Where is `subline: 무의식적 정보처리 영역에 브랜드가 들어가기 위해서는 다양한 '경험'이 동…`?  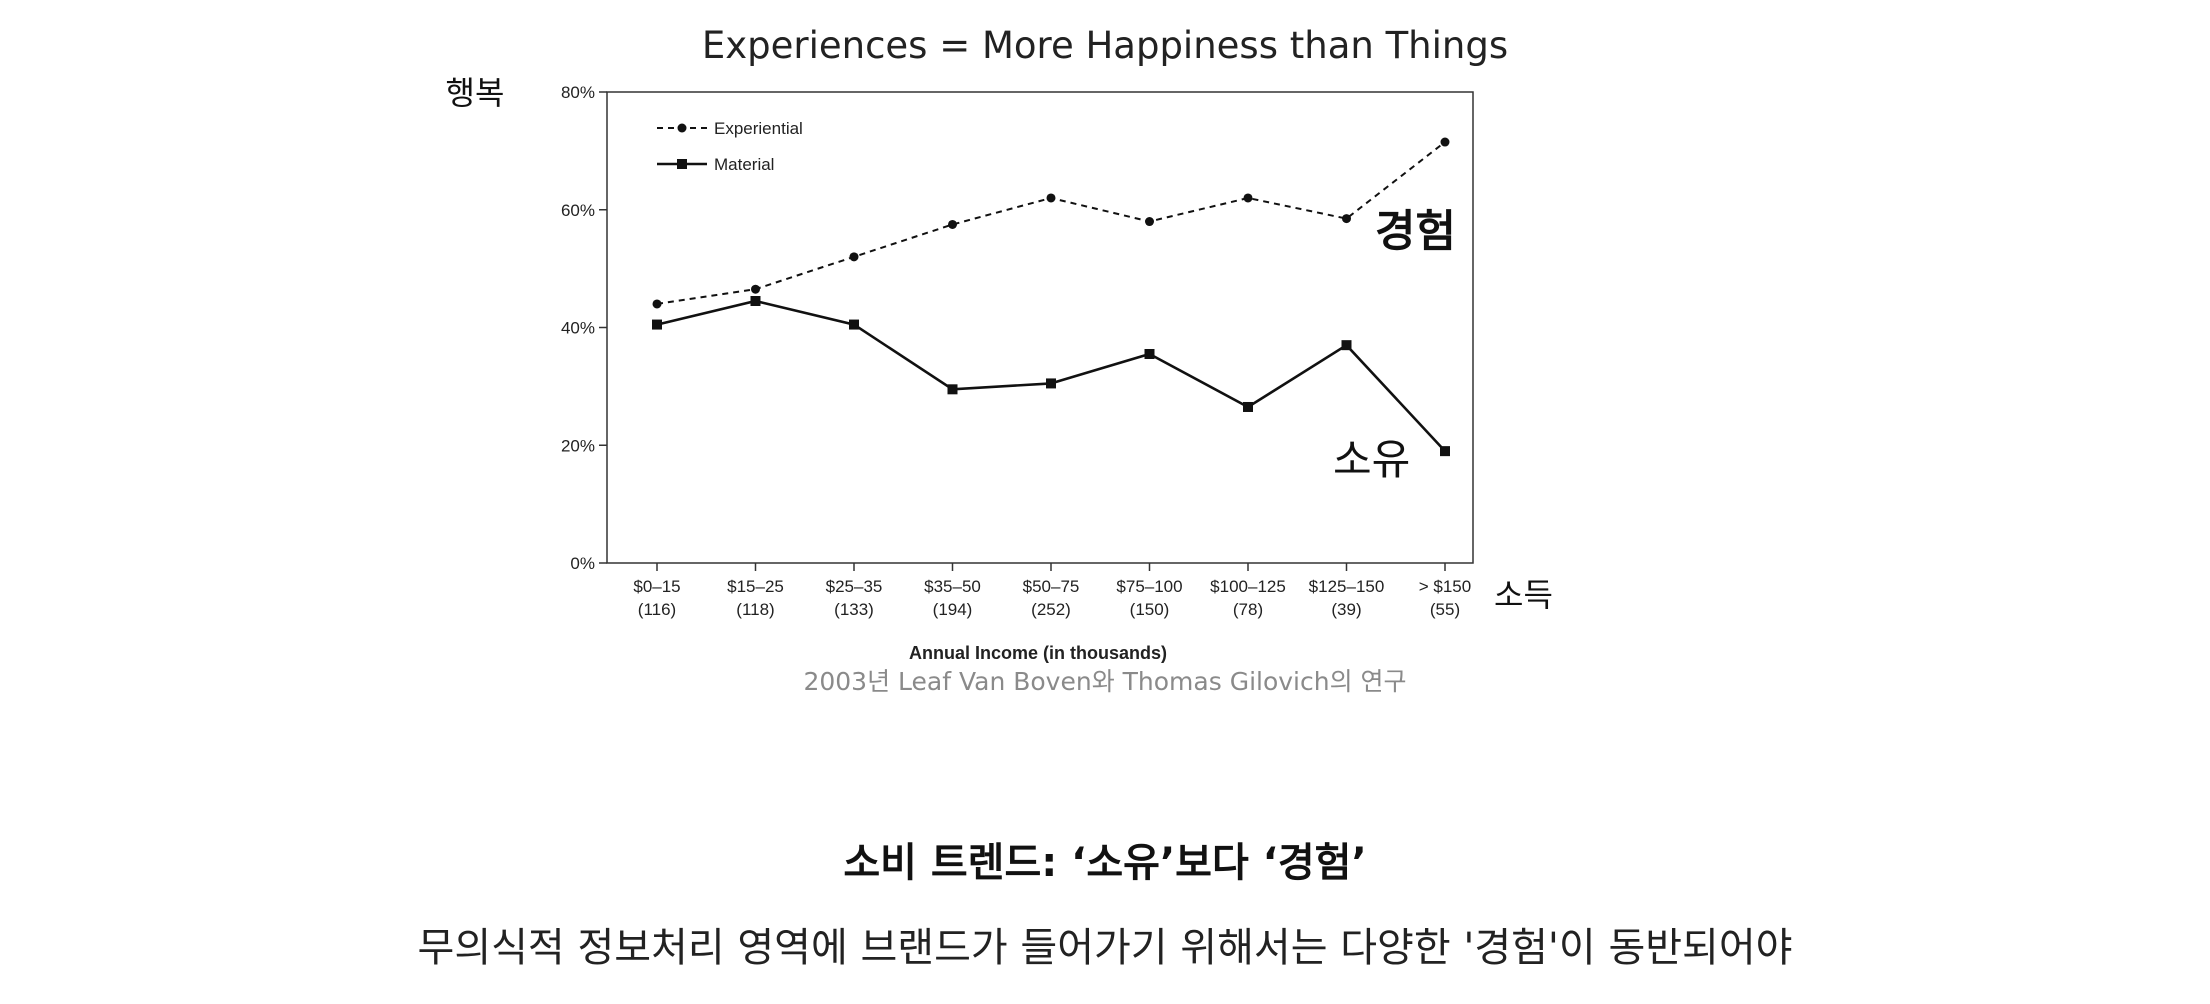
subline: 무의식적 정보처리 영역에 브랜드가 들어가기 위해서는 다양한 '경험'이 동… is located at coordinates (1105, 948).